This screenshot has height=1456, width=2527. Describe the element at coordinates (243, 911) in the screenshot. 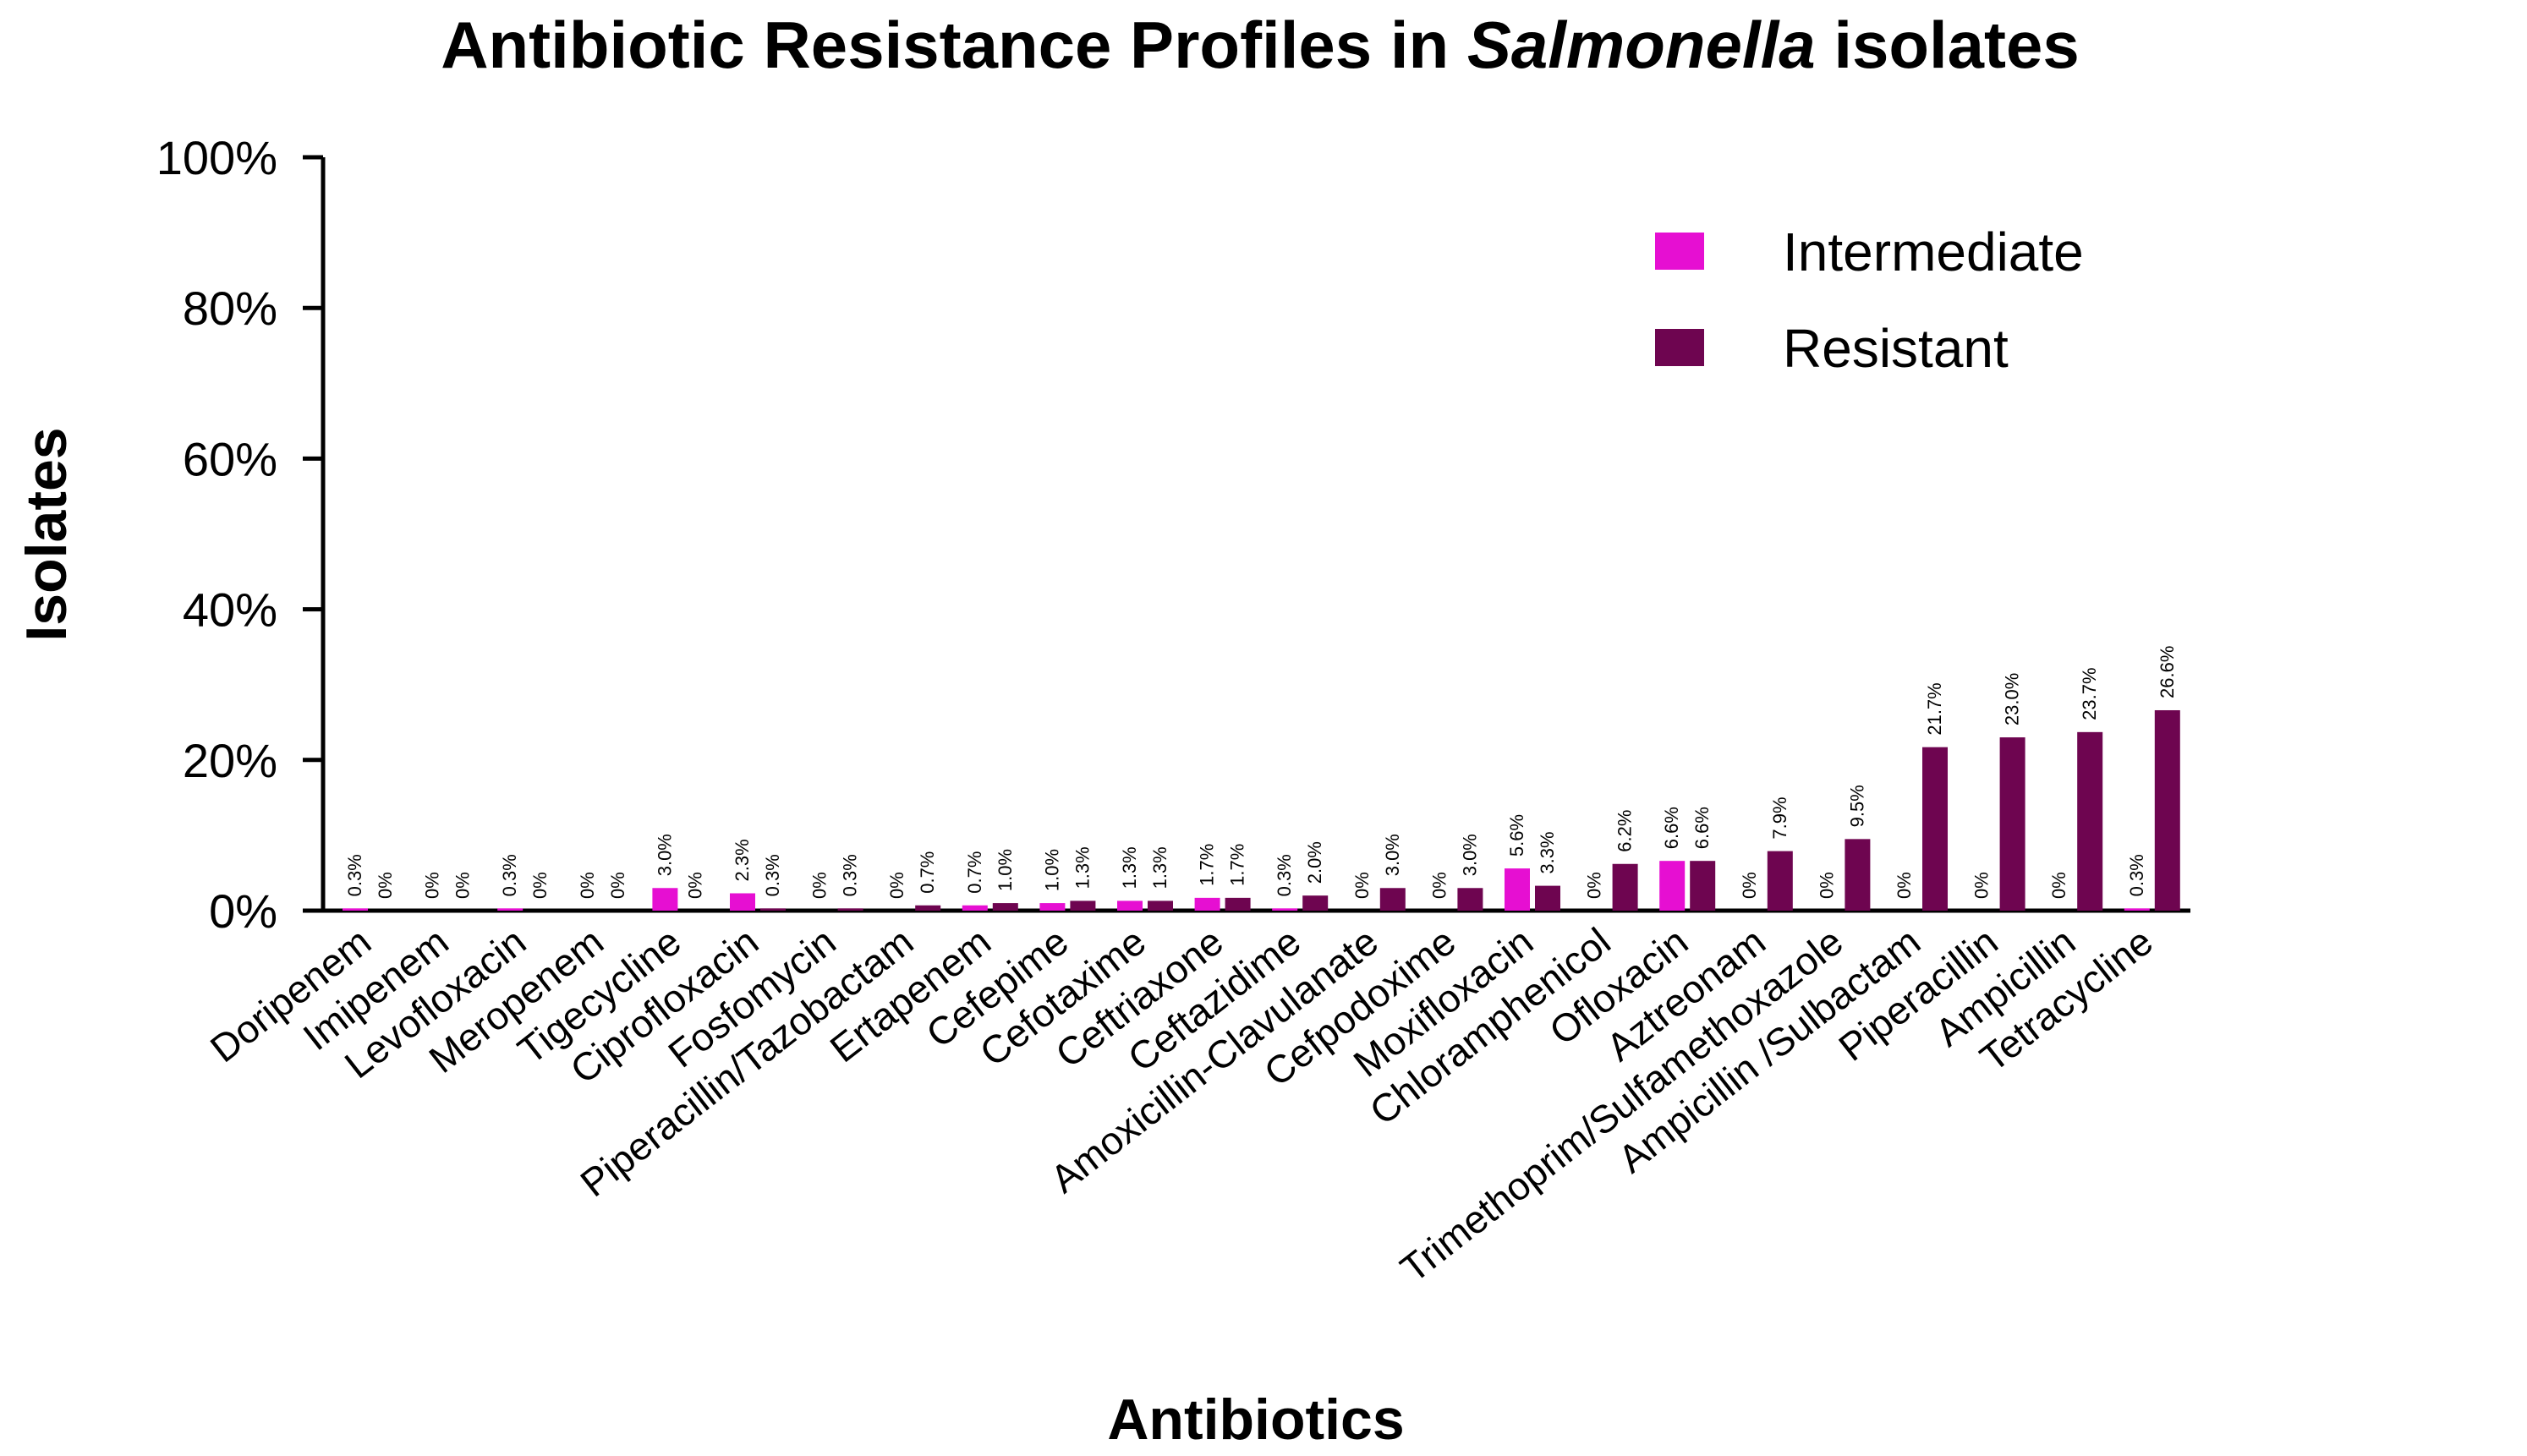

I see `y-tick-label: 0%` at that location.